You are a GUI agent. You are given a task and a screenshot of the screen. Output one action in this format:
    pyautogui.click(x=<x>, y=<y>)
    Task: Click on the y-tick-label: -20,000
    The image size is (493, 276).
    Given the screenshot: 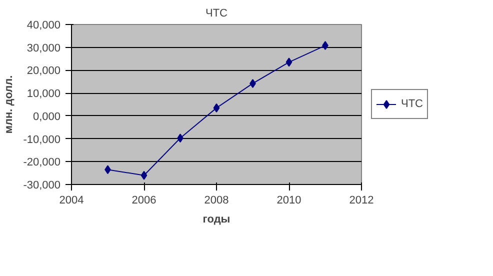 What is the action you would take?
    pyautogui.click(x=42, y=162)
    